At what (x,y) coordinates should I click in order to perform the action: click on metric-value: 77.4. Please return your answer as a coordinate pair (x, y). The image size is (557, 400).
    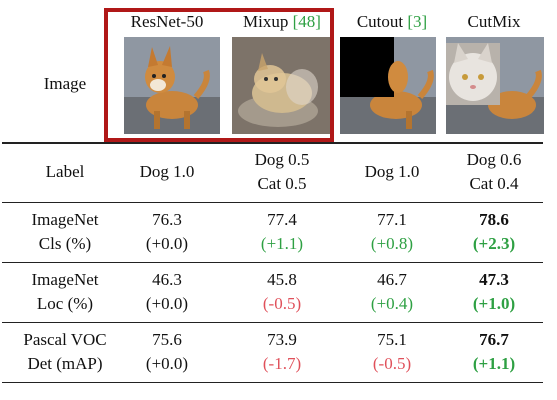
    Looking at the image, I should click on (282, 219).